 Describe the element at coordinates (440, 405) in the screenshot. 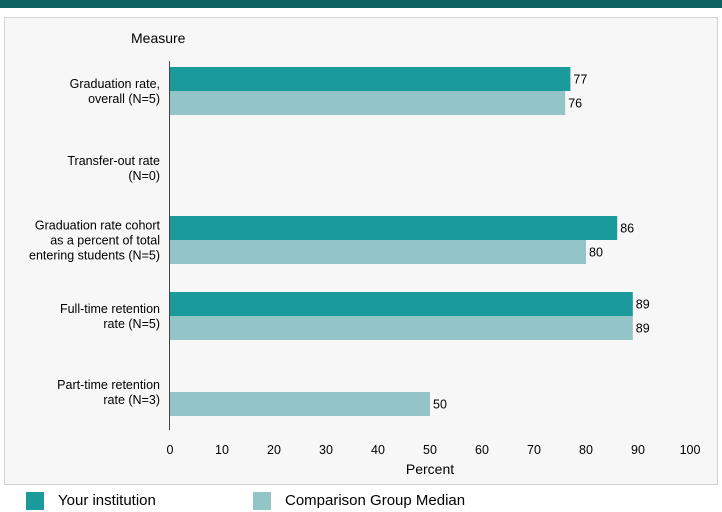

I see `bar-value-label: 50` at that location.